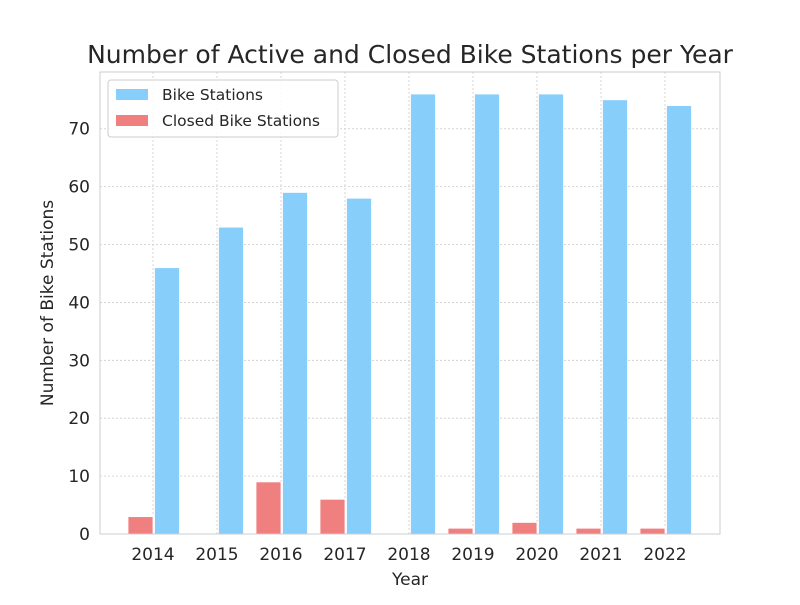 The width and height of the screenshot is (800, 605). Describe the element at coordinates (132, 120) in the screenshot. I see `legend-swatch-closed-bike-stations` at that location.